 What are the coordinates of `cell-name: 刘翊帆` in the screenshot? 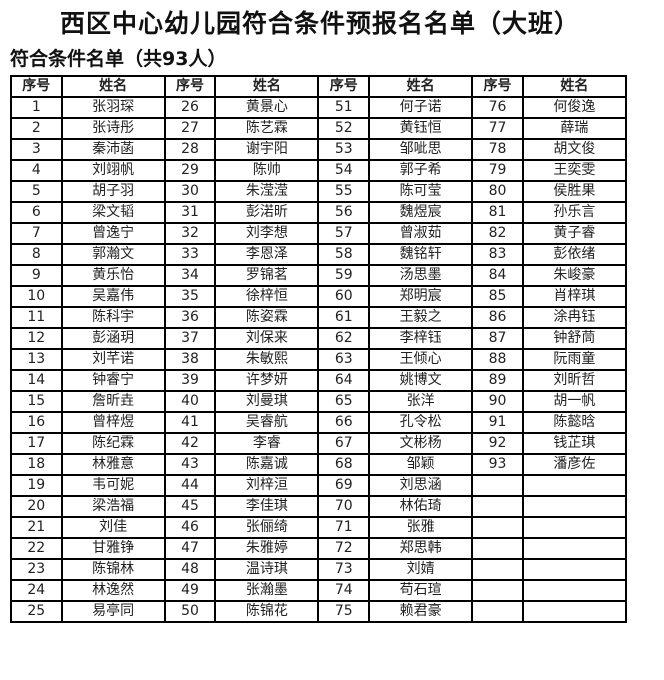 It's located at (113, 170).